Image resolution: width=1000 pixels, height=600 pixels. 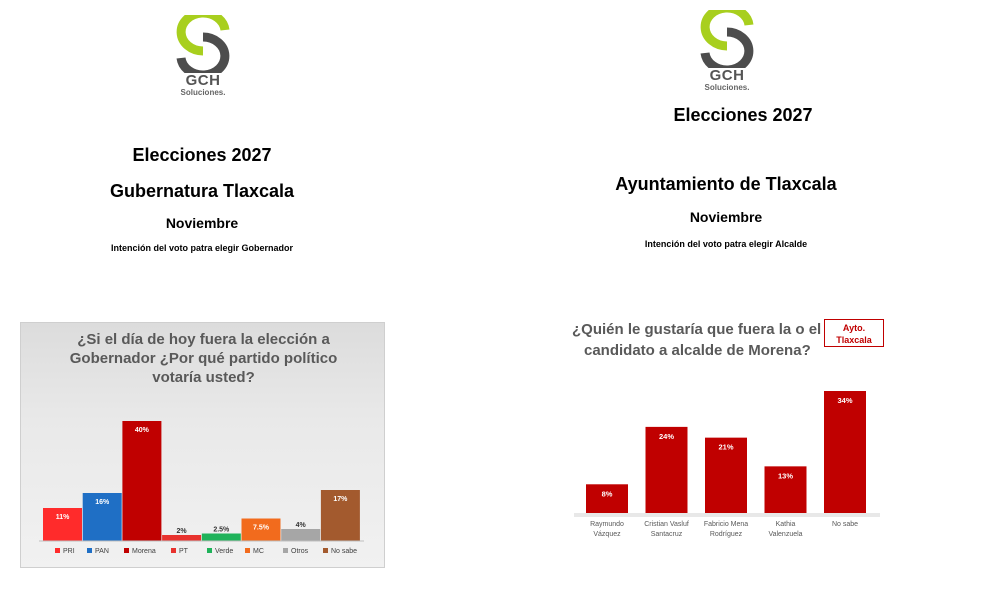 What do you see at coordinates (203, 377) in the screenshot?
I see `chart-title-line: votaría usted?` at bounding box center [203, 377].